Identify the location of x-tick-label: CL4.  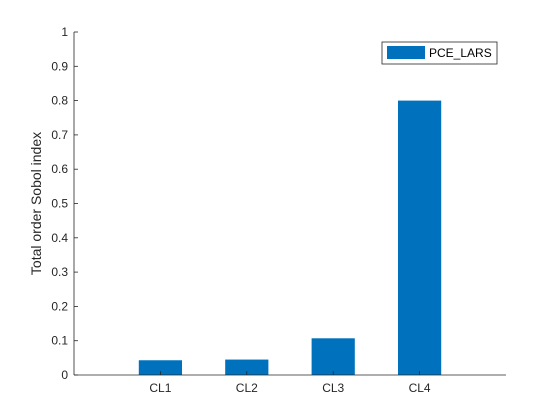
(420, 388).